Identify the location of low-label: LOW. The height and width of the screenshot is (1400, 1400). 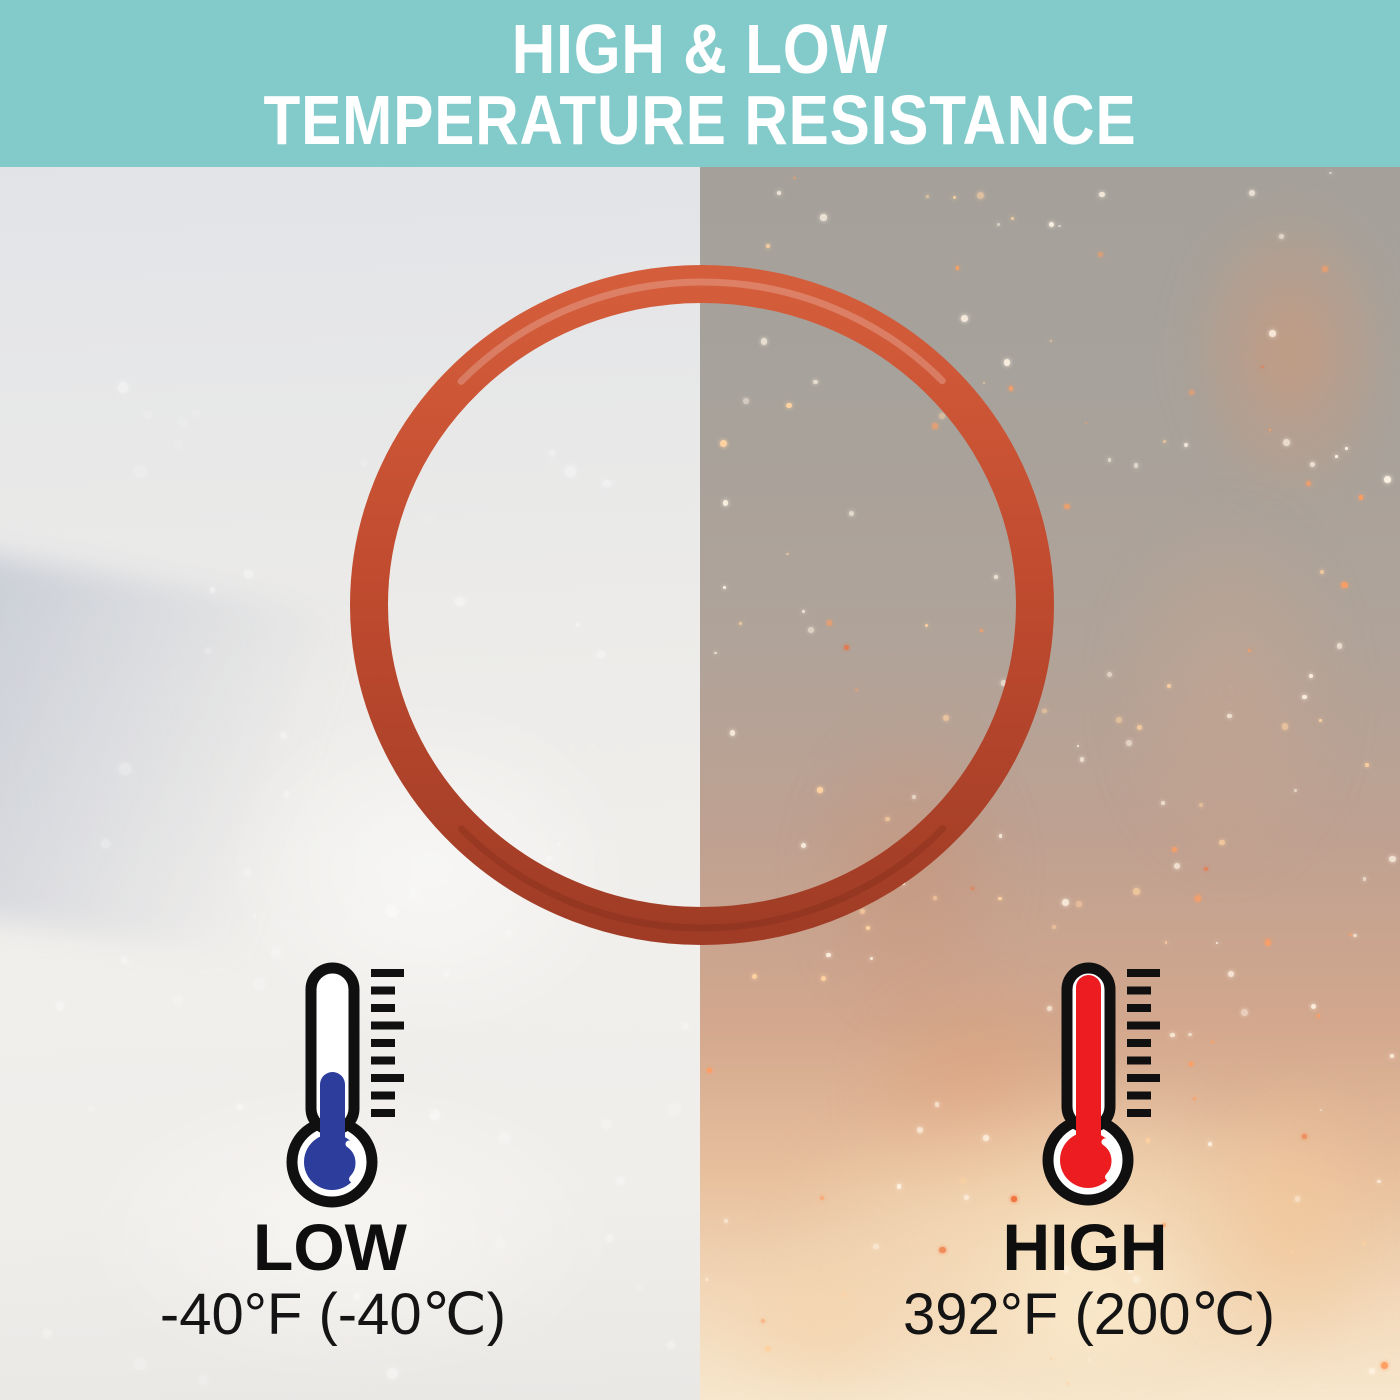
(330, 1247).